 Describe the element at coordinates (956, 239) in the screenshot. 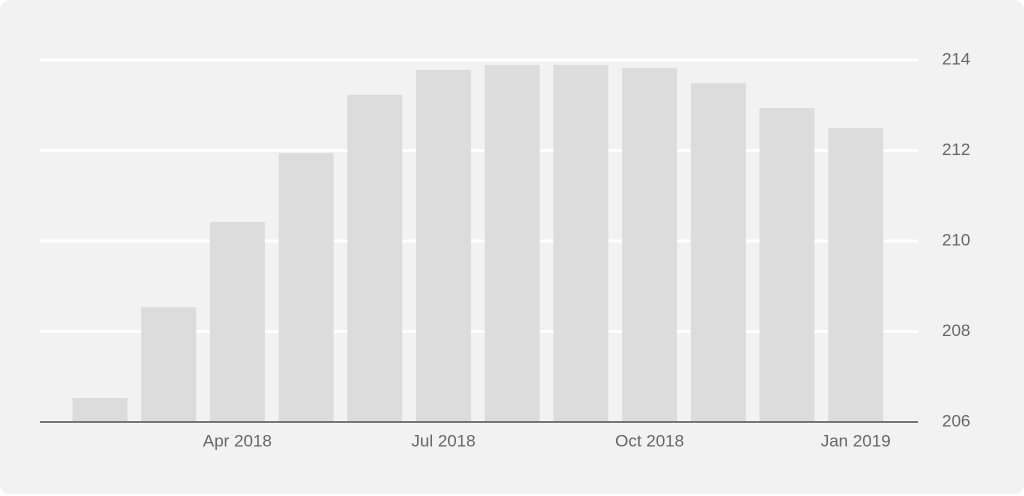

I see `y-tick-label: 210` at that location.